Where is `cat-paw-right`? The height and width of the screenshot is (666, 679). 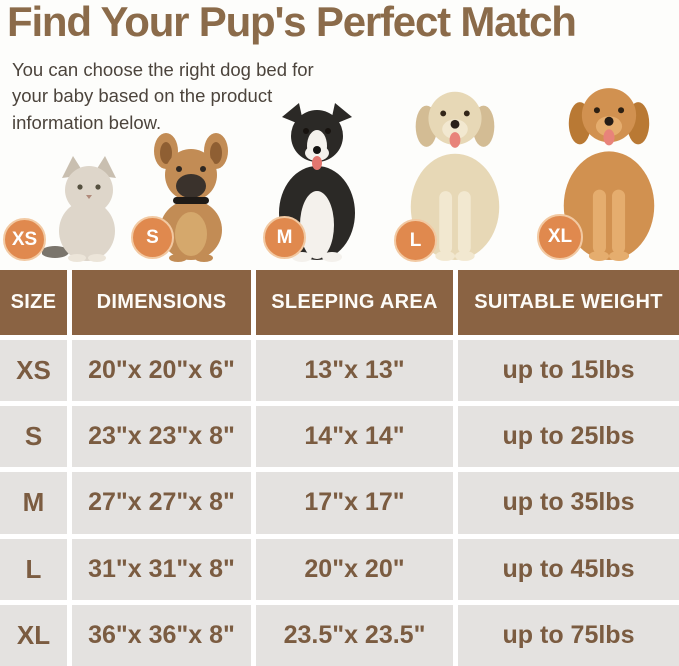
cat-paw-right is located at coordinates (97, 258).